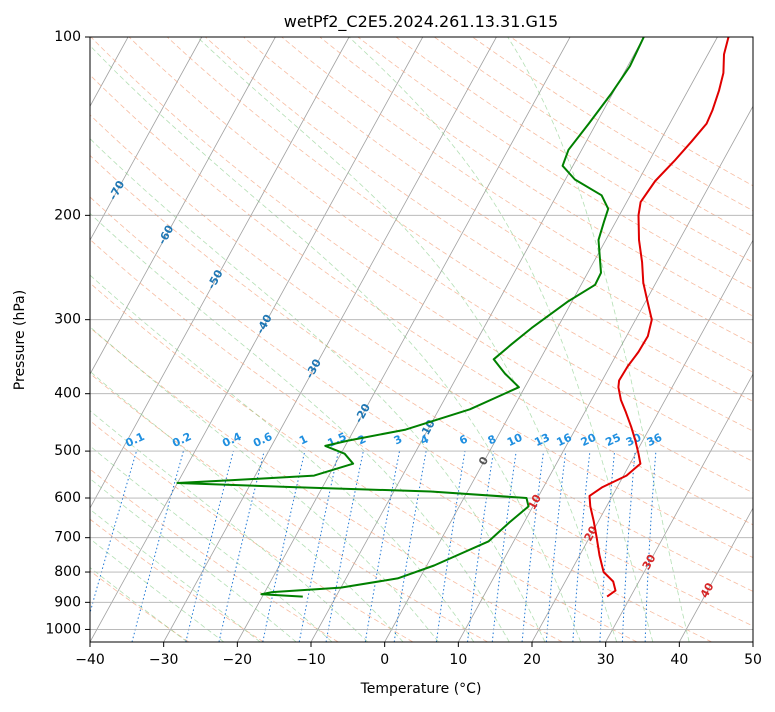 The height and width of the screenshot is (712, 775). What do you see at coordinates (67, 538) in the screenshot?
I see `y-tick-label: 700` at bounding box center [67, 538].